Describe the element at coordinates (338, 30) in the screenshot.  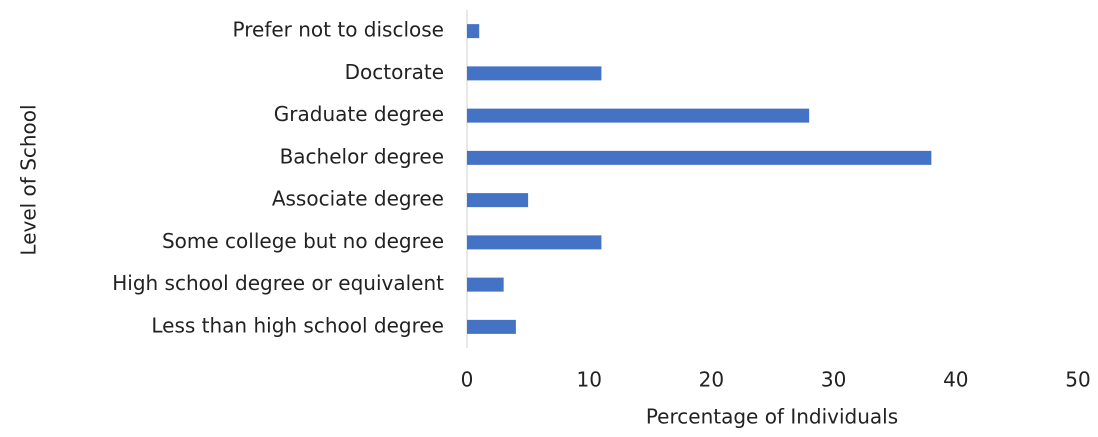
I see `y-tick-label: Prefer not to disclose` at that location.